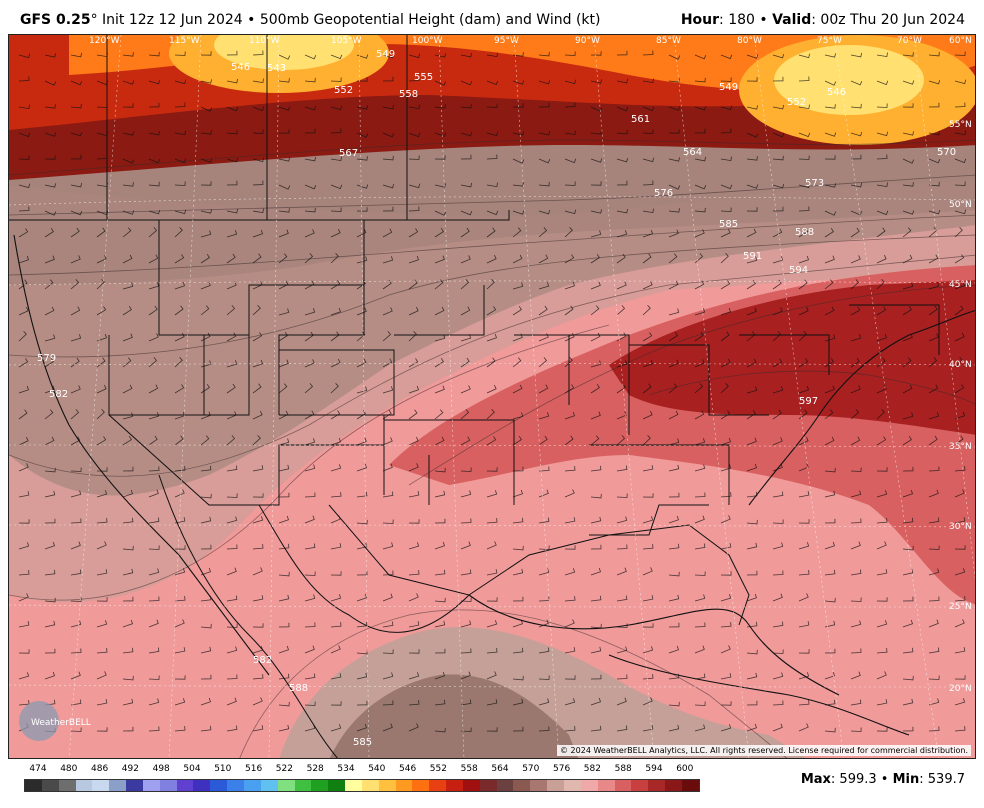 This screenshot has width=984, height=808. What do you see at coordinates (815, 779) in the screenshot?
I see `max-label: Max` at bounding box center [815, 779].